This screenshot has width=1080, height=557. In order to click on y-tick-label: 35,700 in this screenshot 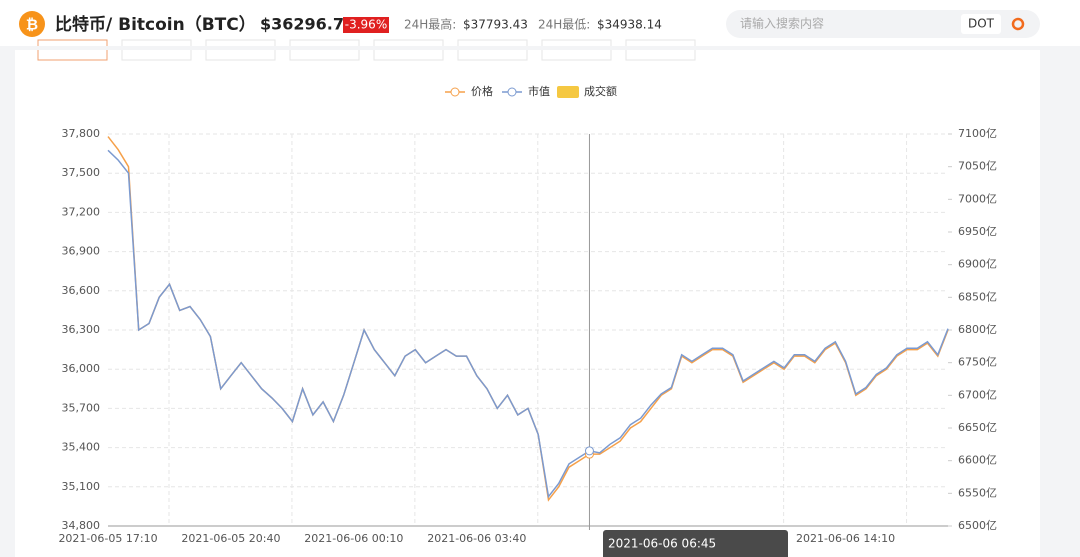, I will do `click(81, 407)`.